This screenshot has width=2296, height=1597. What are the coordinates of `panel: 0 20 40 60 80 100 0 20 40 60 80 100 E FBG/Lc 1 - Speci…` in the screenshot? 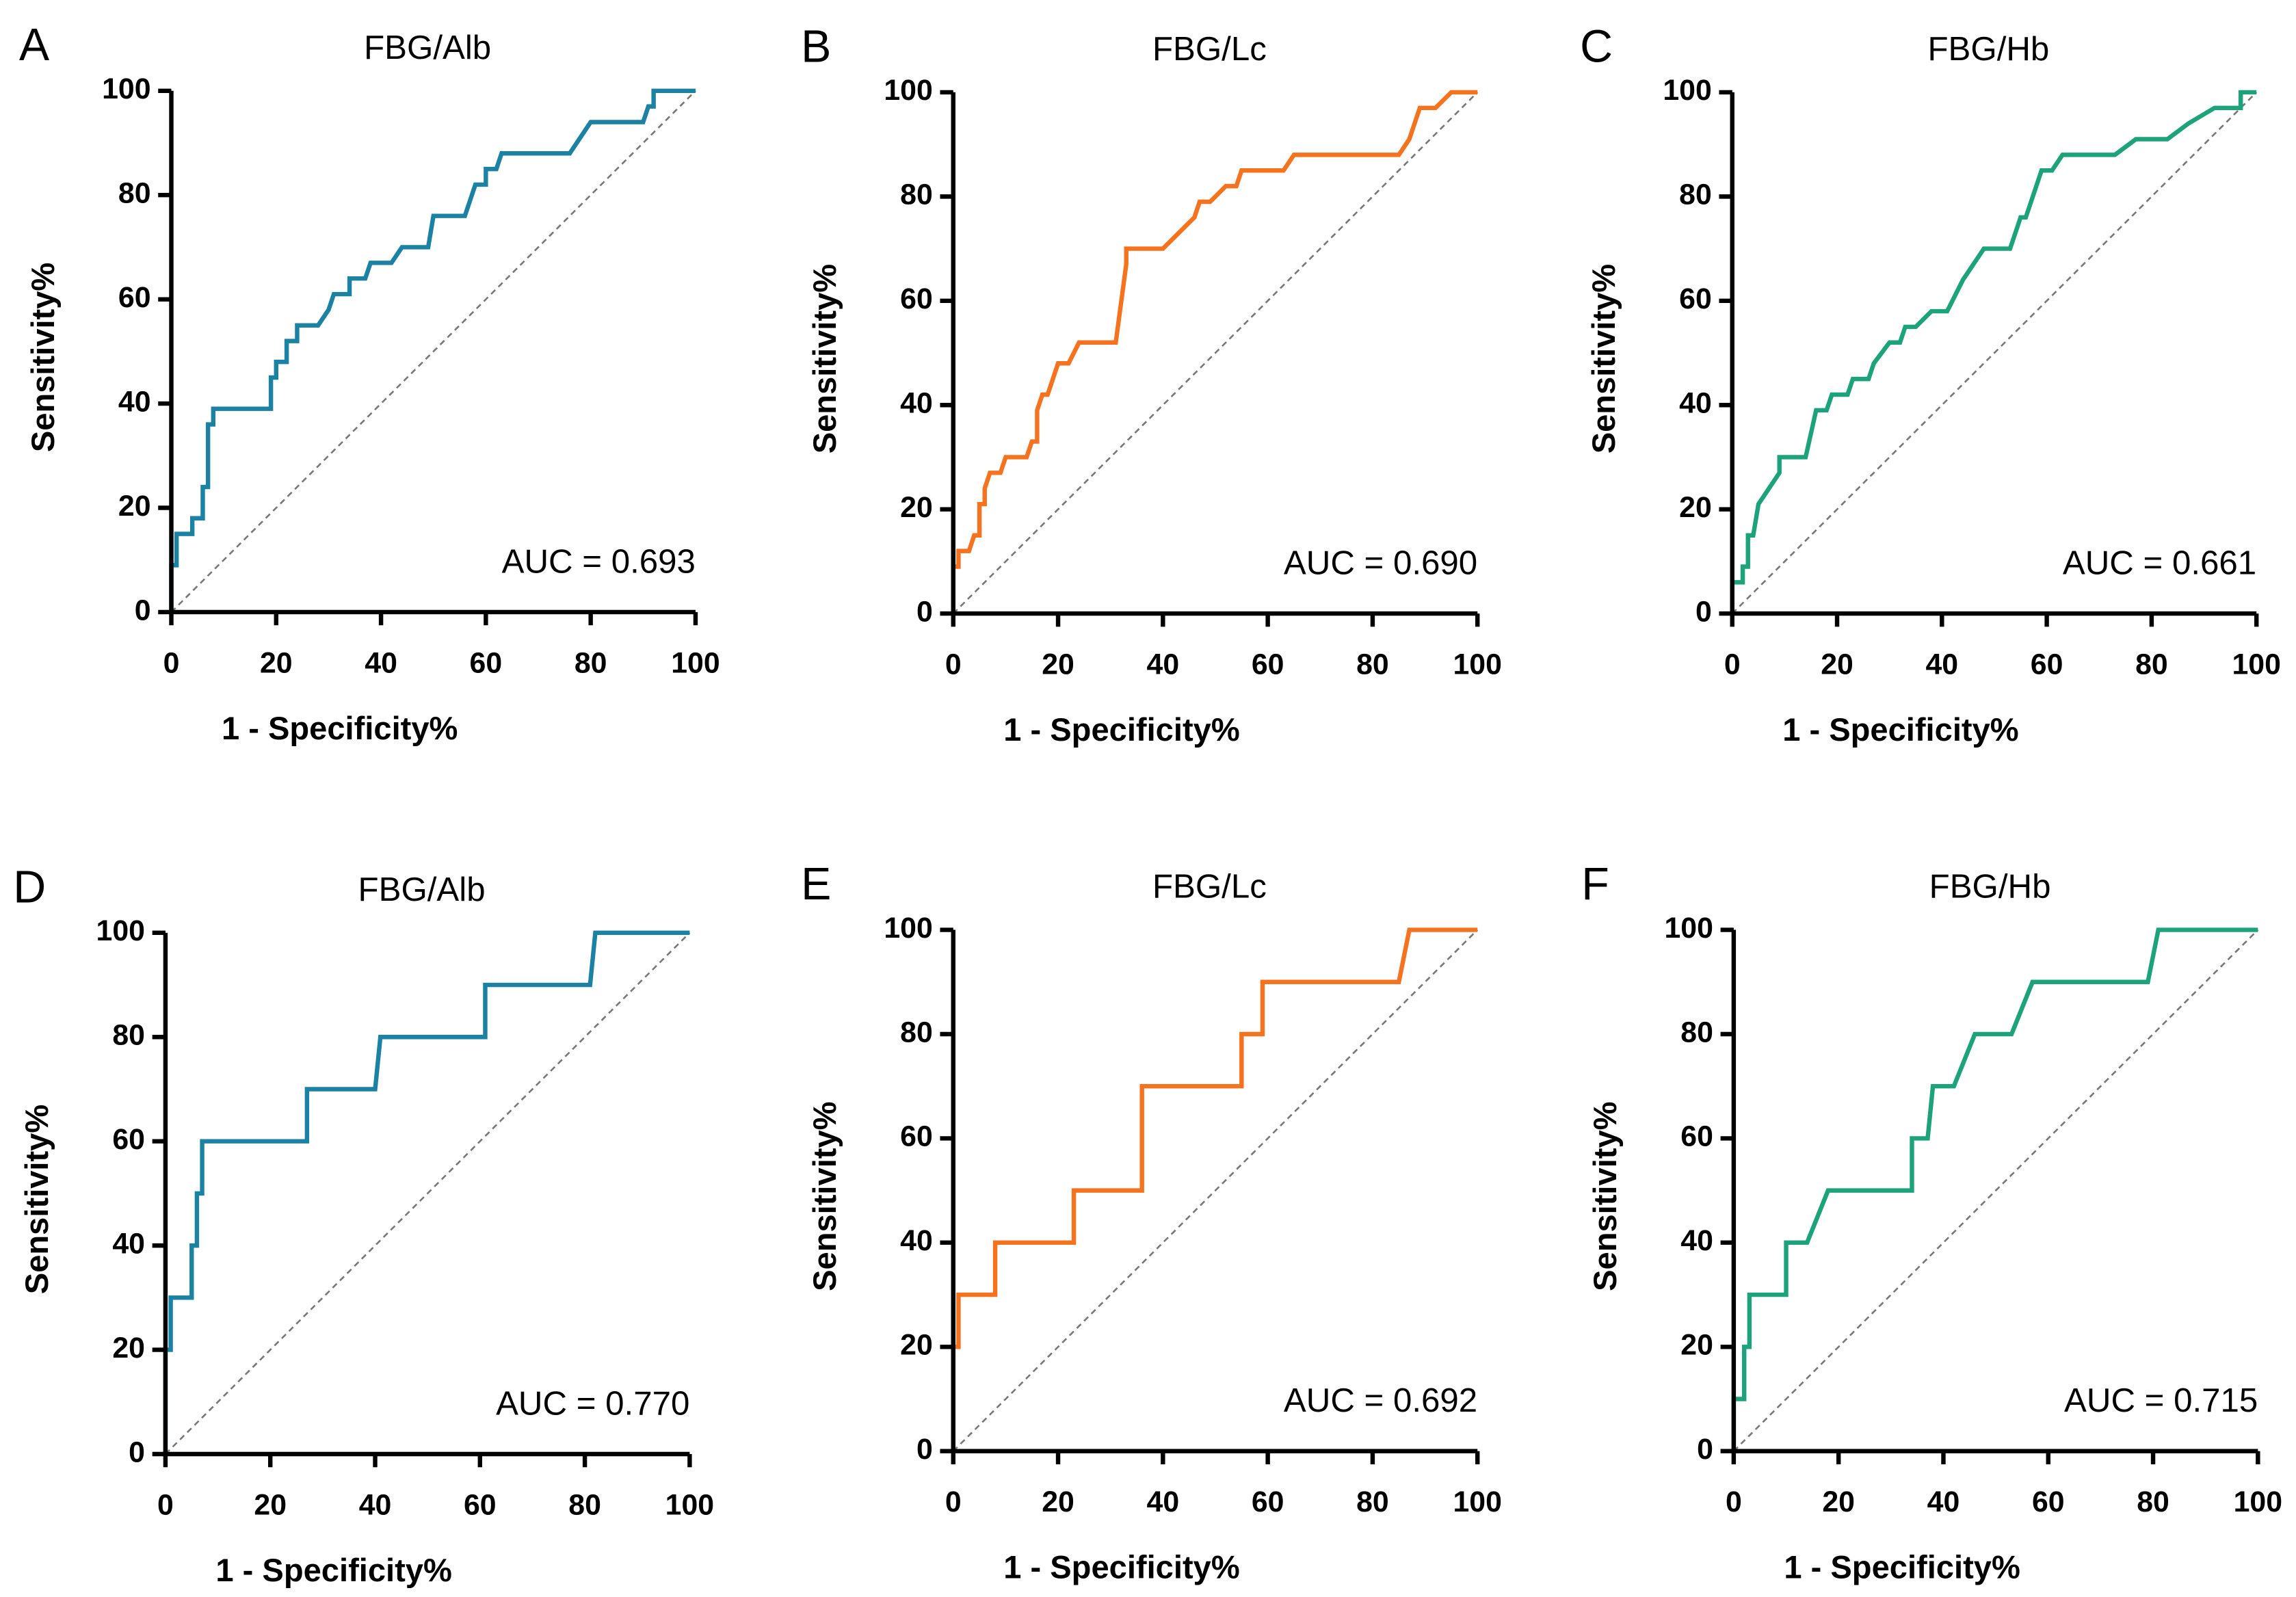 It's located at (1151, 1222).